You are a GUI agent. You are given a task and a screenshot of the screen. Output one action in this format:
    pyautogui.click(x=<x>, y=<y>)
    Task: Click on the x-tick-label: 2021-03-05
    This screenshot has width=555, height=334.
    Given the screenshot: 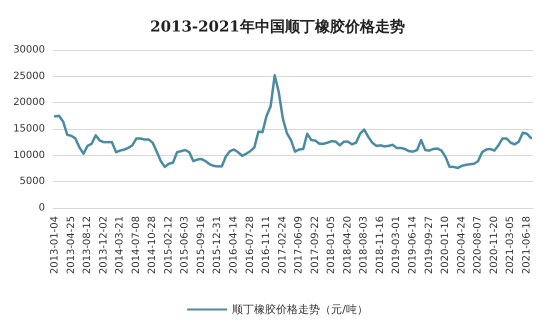 What is the action you would take?
    pyautogui.click(x=510, y=245)
    